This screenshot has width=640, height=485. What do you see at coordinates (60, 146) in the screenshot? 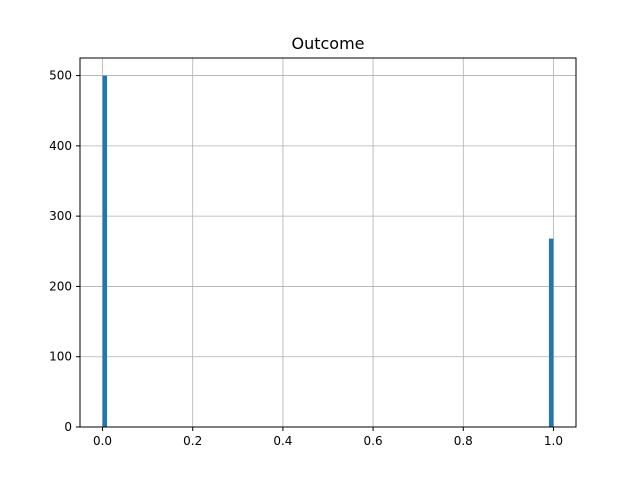
I see `y-tick-label: 400` at bounding box center [60, 146].